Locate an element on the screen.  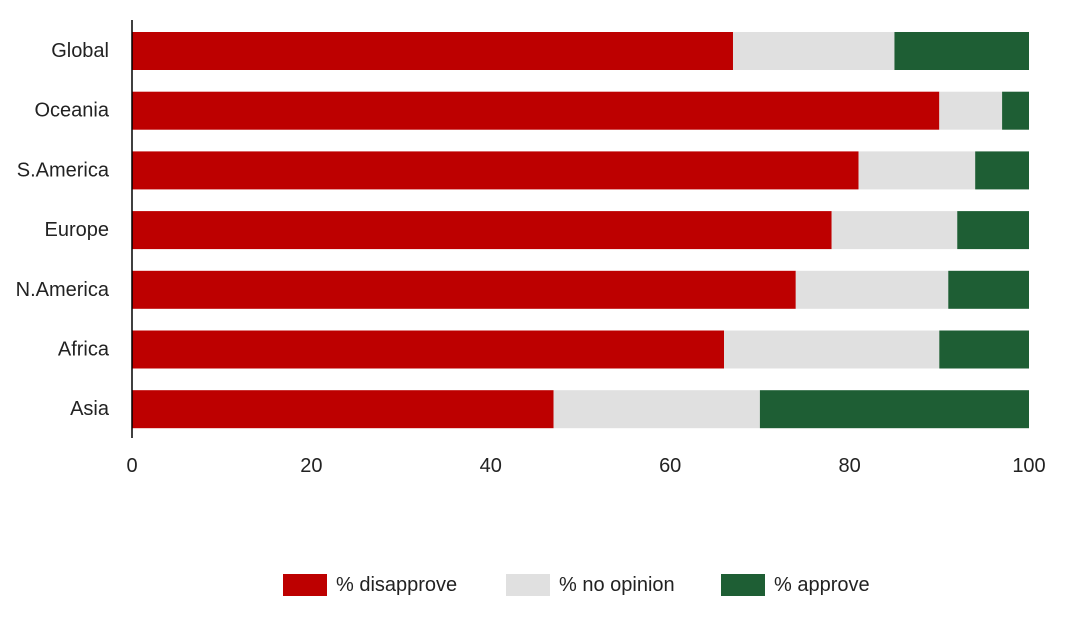
y-tick-label: S.America is located at coordinates (63, 170).